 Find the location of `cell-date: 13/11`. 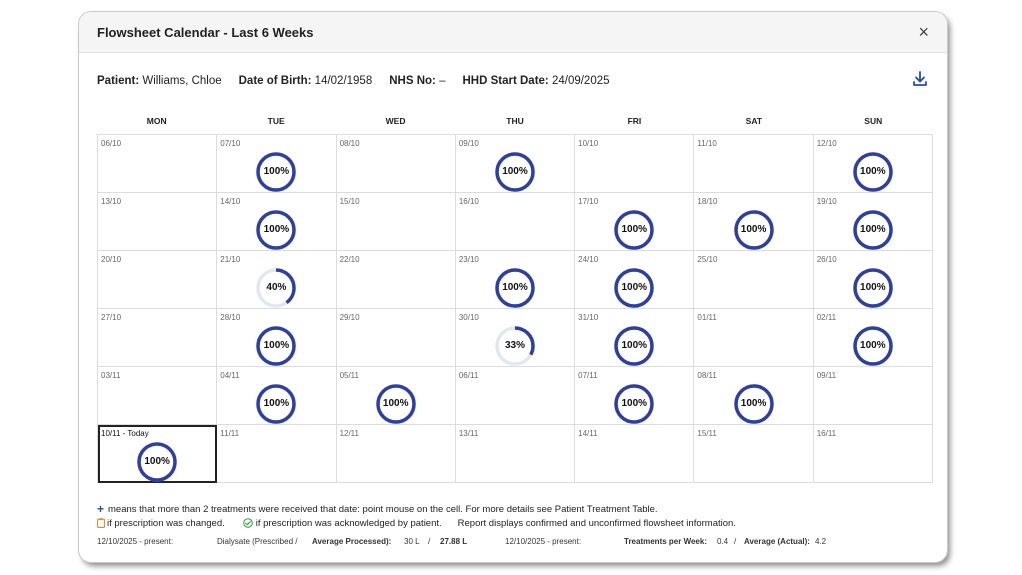

cell-date: 13/11 is located at coordinates (468, 433).